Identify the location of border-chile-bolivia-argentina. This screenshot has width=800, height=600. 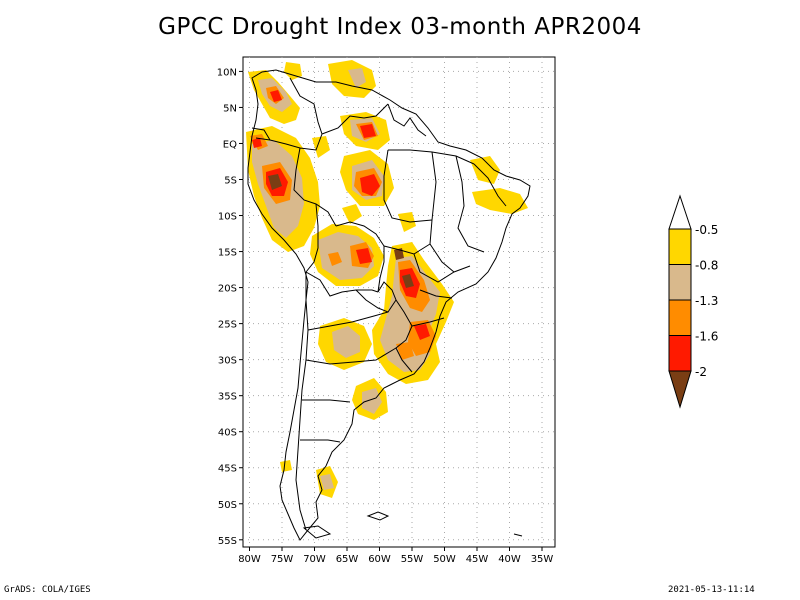
(342, 284).